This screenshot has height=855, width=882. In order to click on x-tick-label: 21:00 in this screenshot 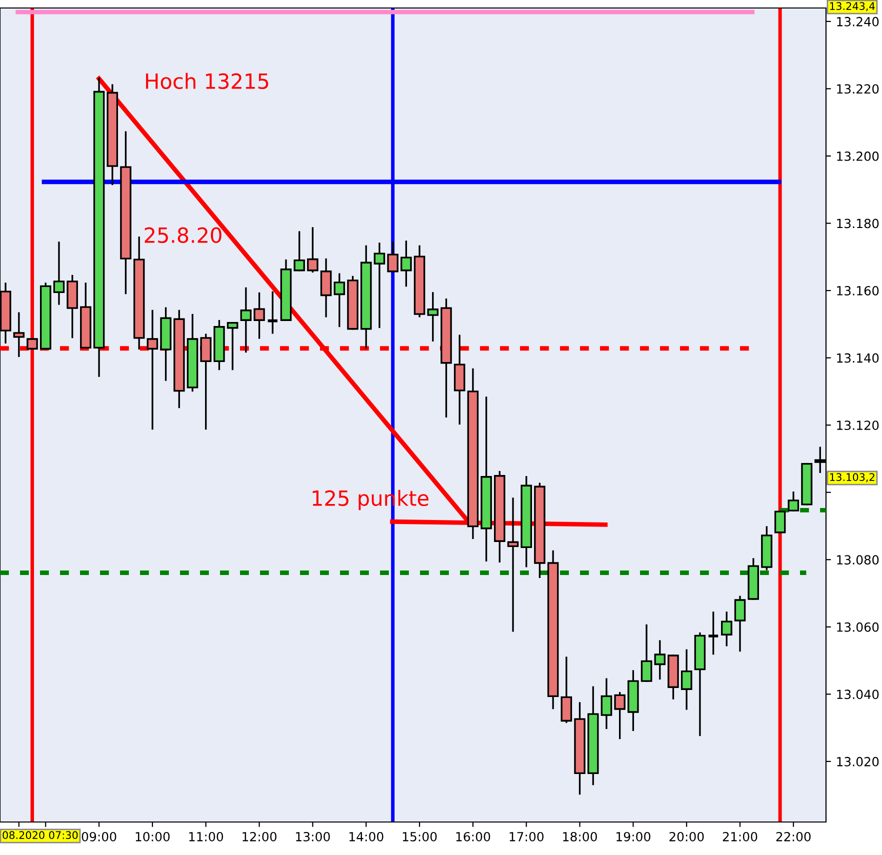, I will do `click(740, 837)`.